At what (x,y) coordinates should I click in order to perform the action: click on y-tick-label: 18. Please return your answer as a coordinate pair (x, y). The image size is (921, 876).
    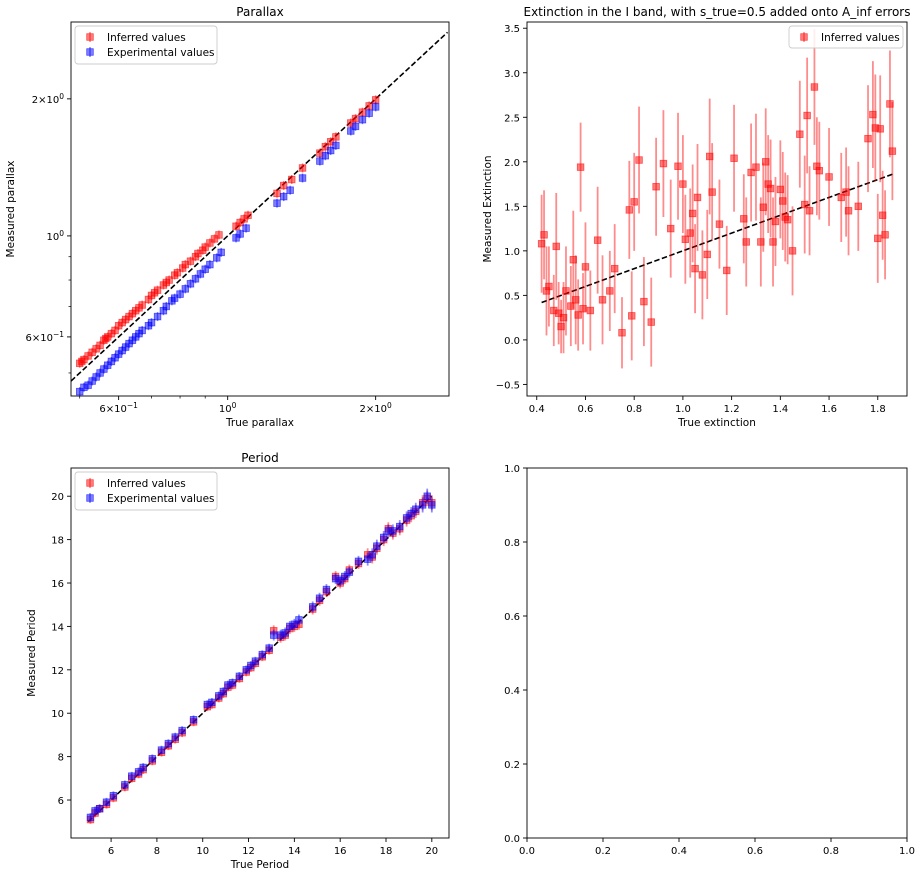
    Looking at the image, I should click on (57, 541).